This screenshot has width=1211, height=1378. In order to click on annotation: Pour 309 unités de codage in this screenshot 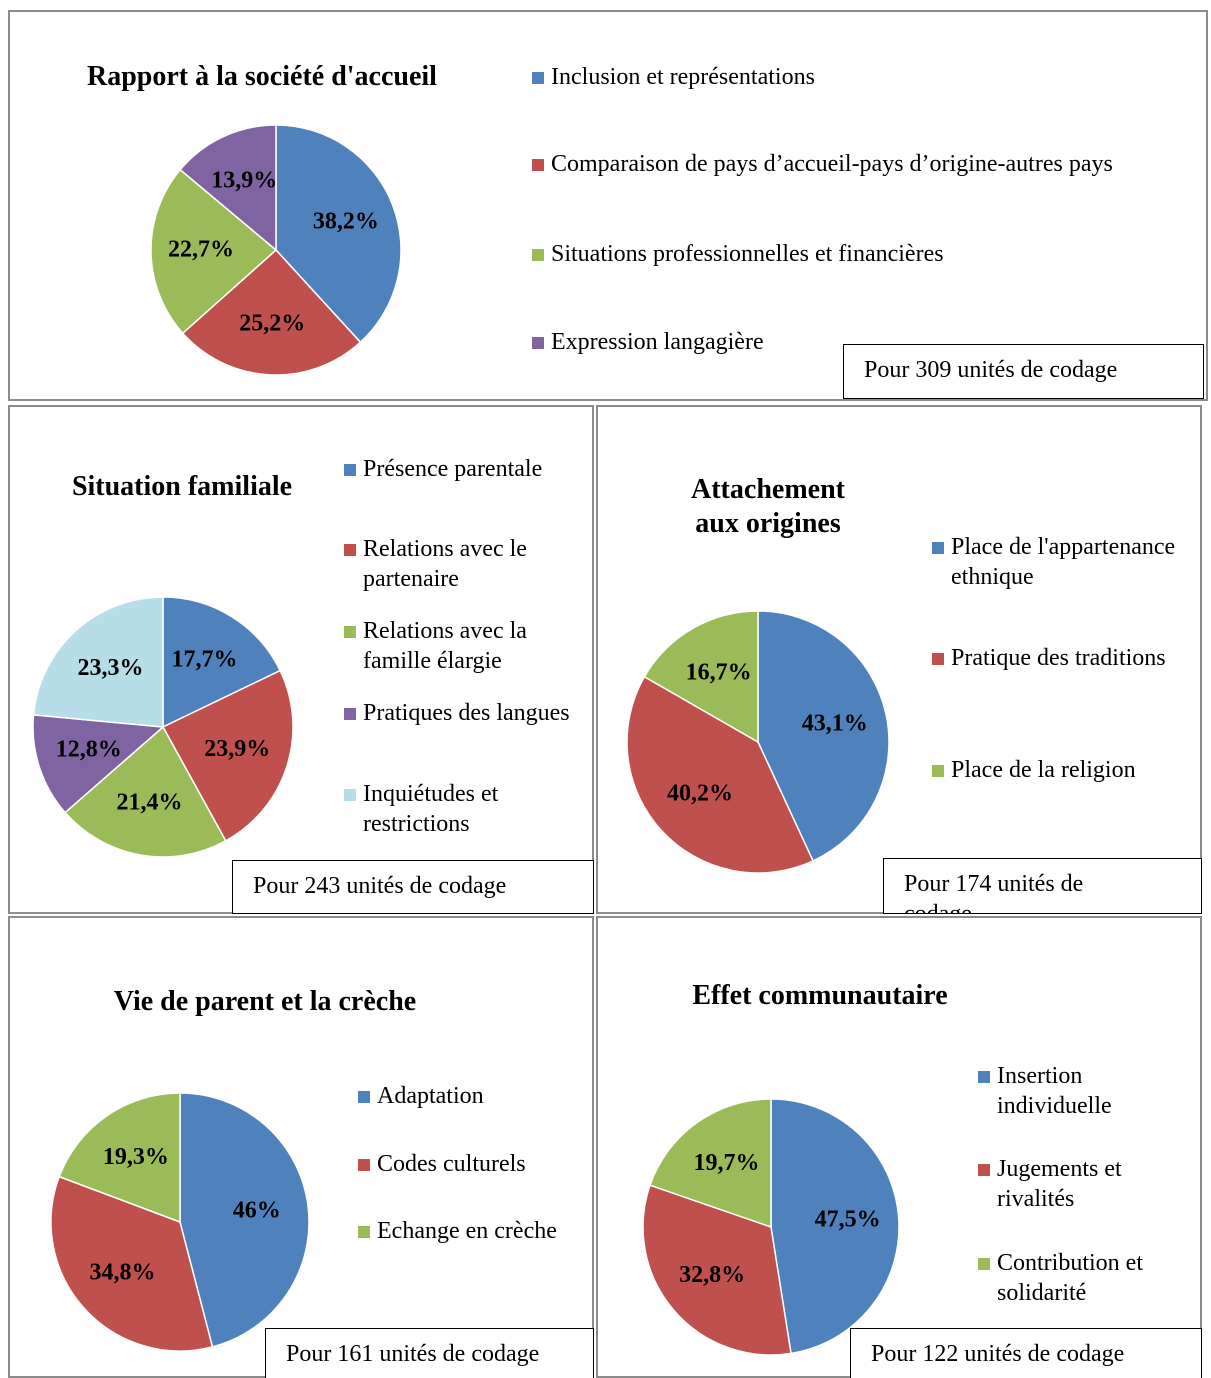, I will do `click(991, 370)`.